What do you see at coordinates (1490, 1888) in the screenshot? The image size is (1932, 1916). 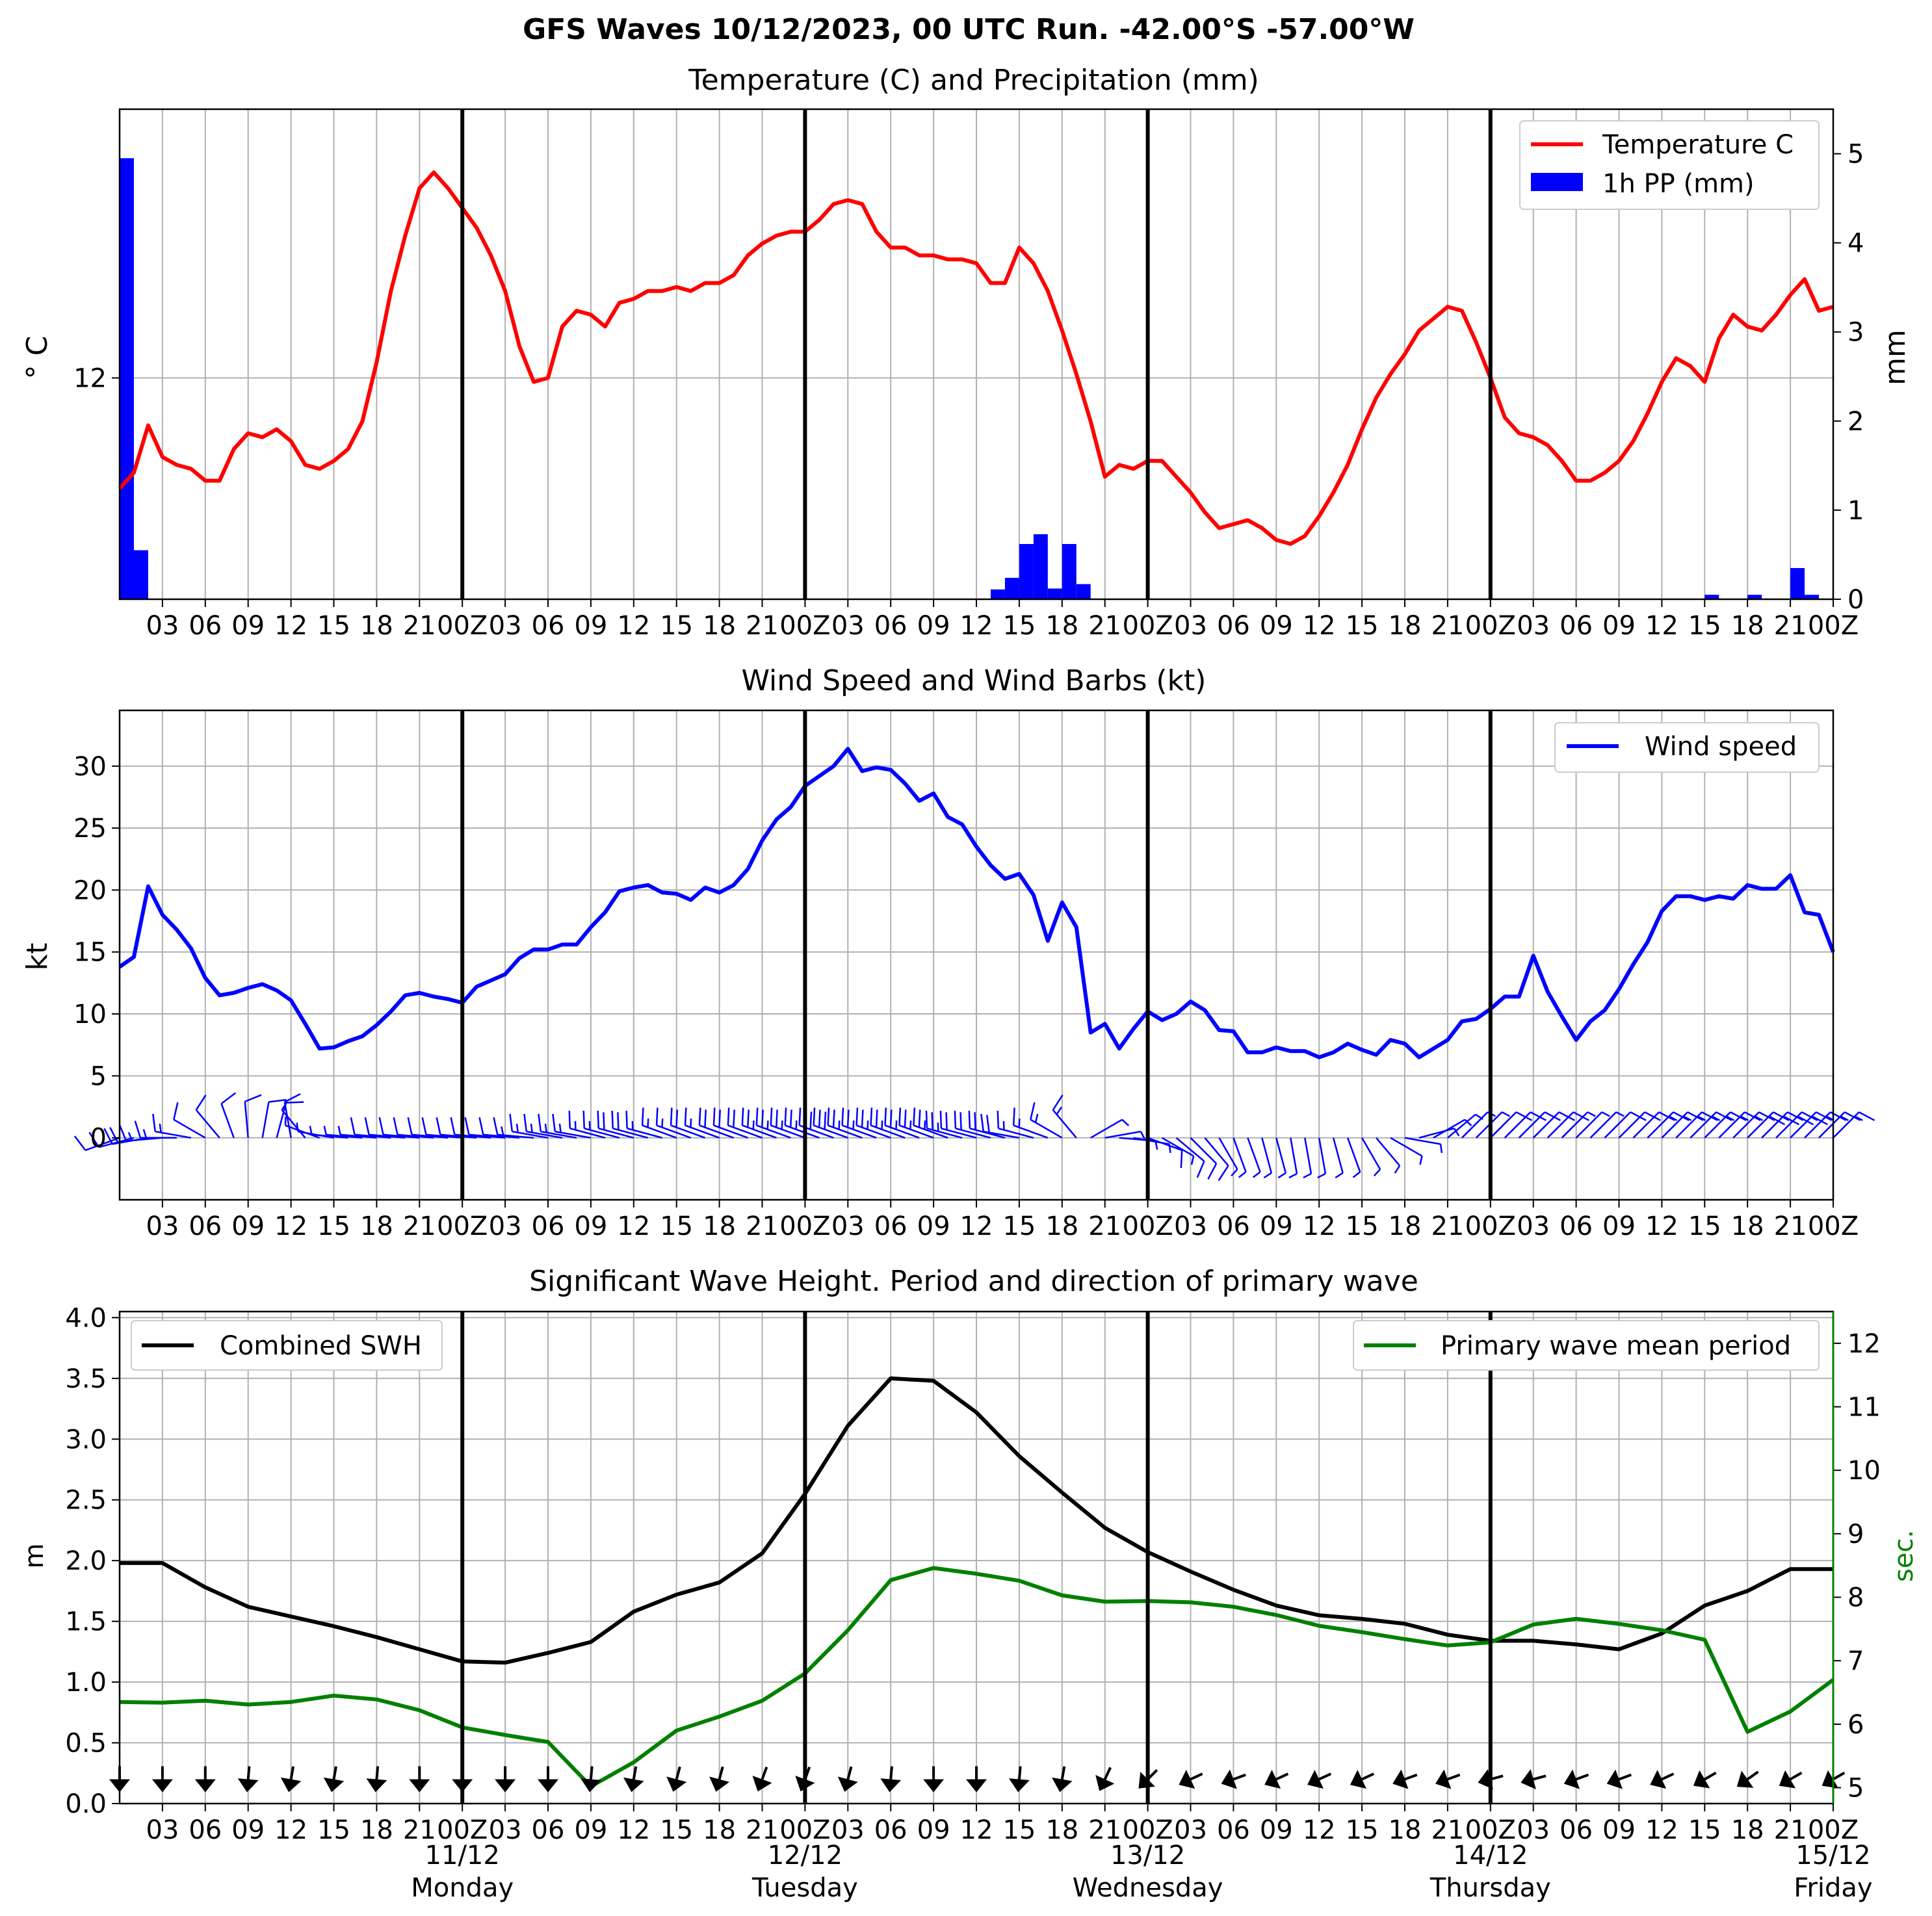 I see `day-label: Thursday` at bounding box center [1490, 1888].